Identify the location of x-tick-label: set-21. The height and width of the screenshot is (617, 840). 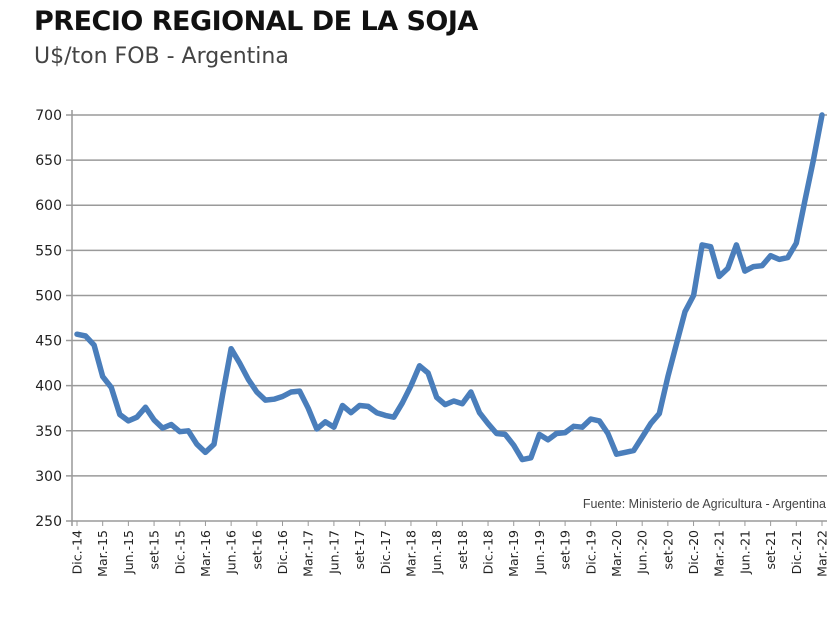
(770, 550).